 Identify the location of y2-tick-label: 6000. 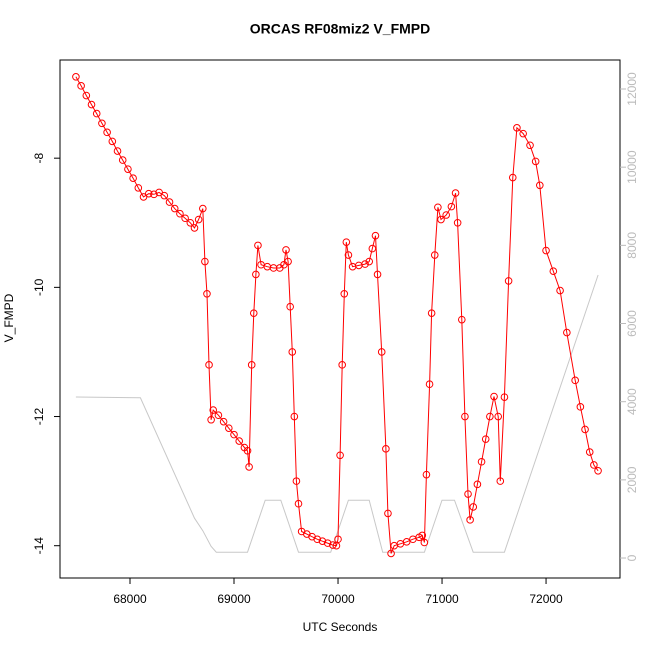
(632, 323).